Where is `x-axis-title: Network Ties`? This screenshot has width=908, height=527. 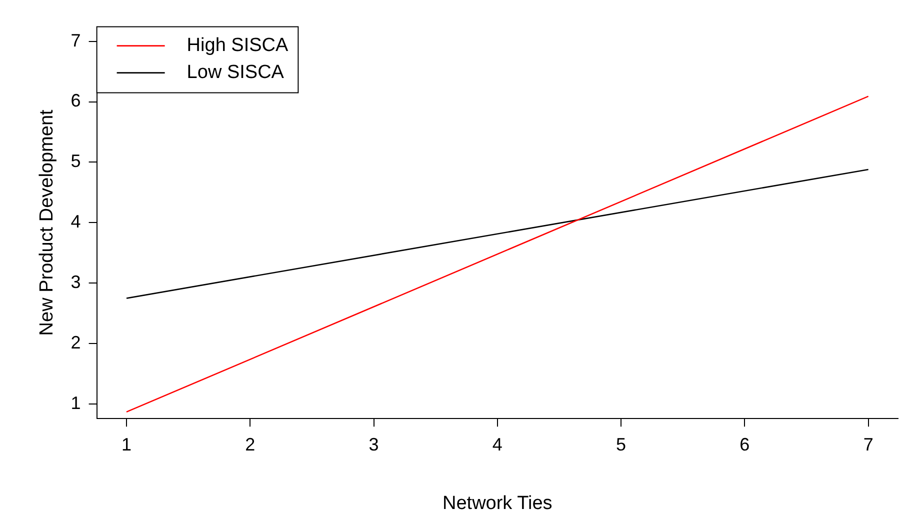
x-axis-title: Network Ties is located at coordinates (497, 503).